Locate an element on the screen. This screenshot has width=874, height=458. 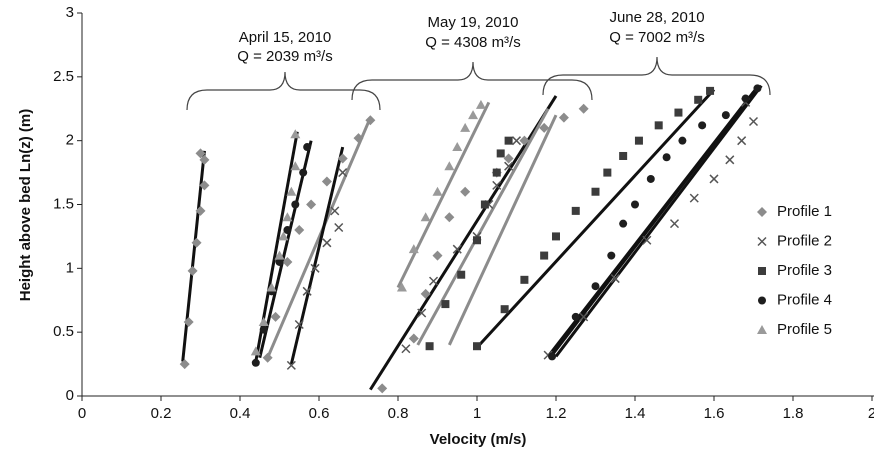
legend-label: Profile 3 is located at coordinates (804, 270).